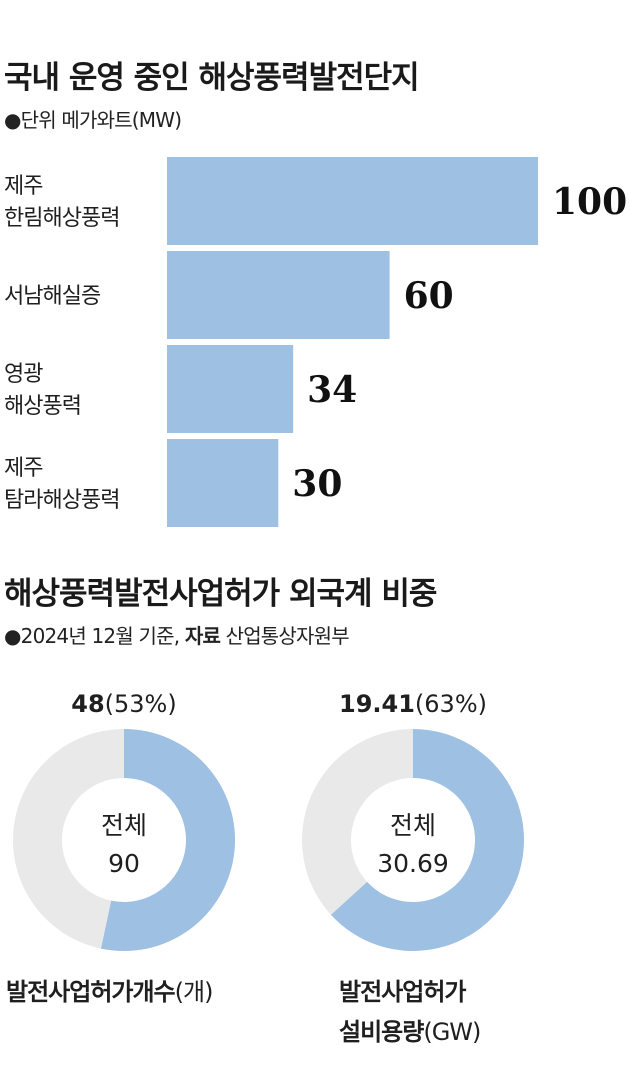  What do you see at coordinates (42, 406) in the screenshot?
I see `category-label-2-1: 해상풍력` at bounding box center [42, 406].